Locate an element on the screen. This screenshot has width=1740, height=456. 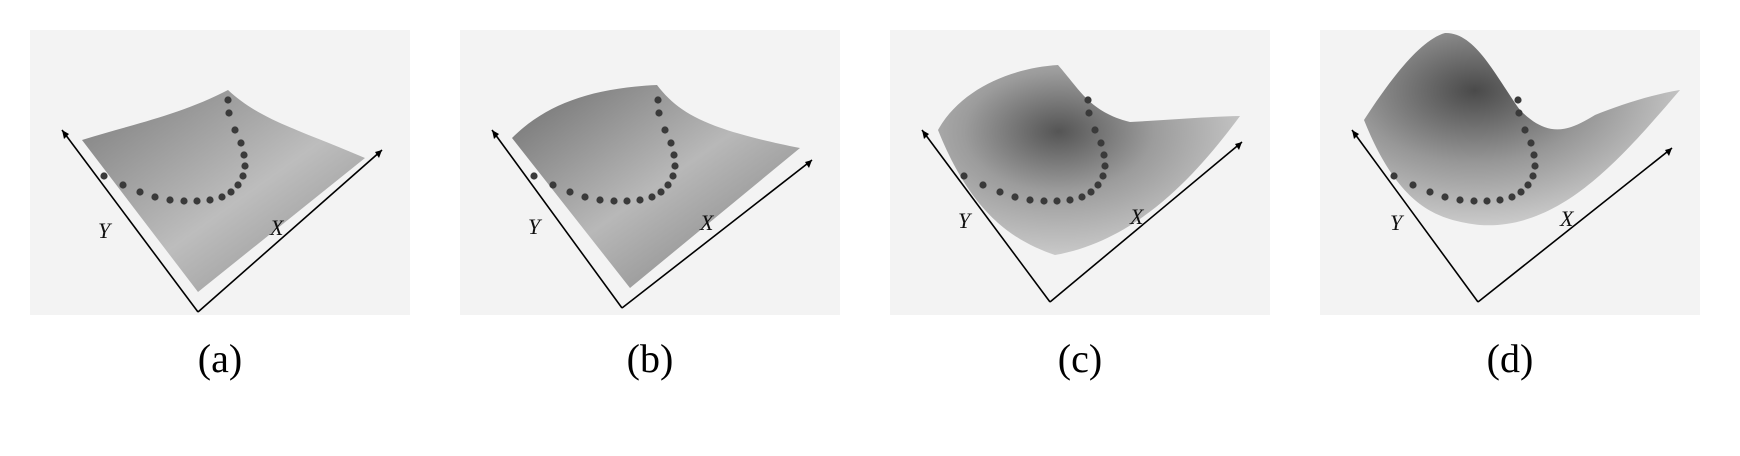
panel-b: Y X is located at coordinates (650, 172).